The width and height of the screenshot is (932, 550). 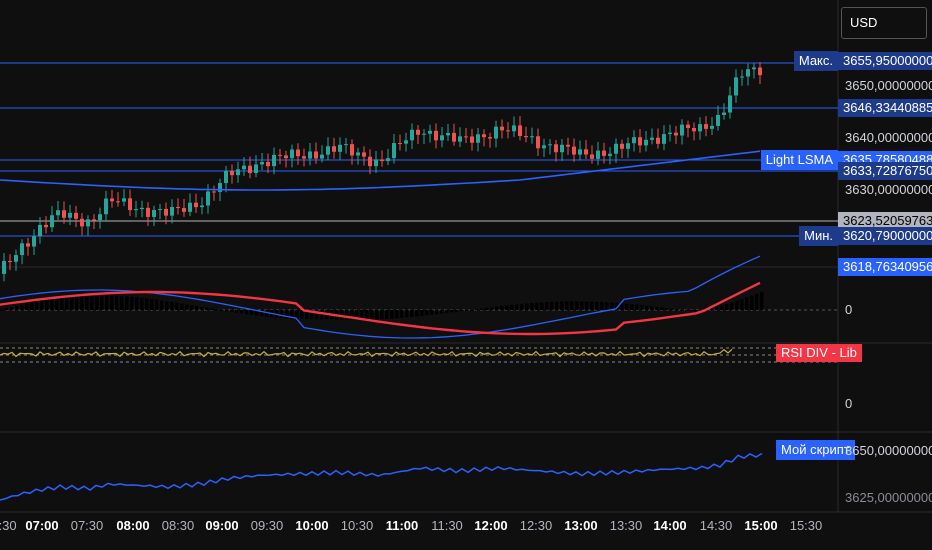 I want to click on script-indicator-label: Мой скрипт, so click(x=815, y=450).